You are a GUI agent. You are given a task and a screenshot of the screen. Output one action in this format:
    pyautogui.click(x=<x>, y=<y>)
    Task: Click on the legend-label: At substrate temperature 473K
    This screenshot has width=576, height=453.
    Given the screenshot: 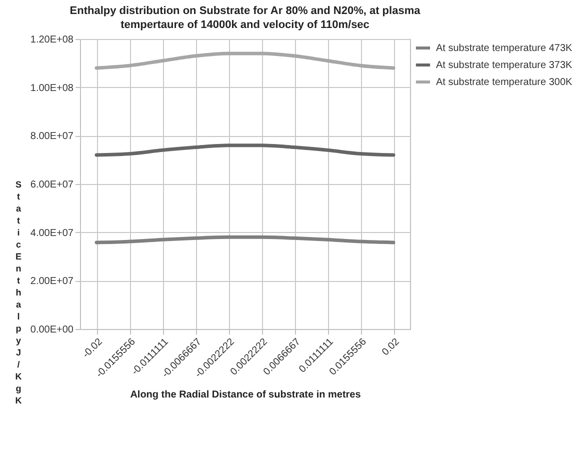 What is the action you would take?
    pyautogui.click(x=504, y=48)
    